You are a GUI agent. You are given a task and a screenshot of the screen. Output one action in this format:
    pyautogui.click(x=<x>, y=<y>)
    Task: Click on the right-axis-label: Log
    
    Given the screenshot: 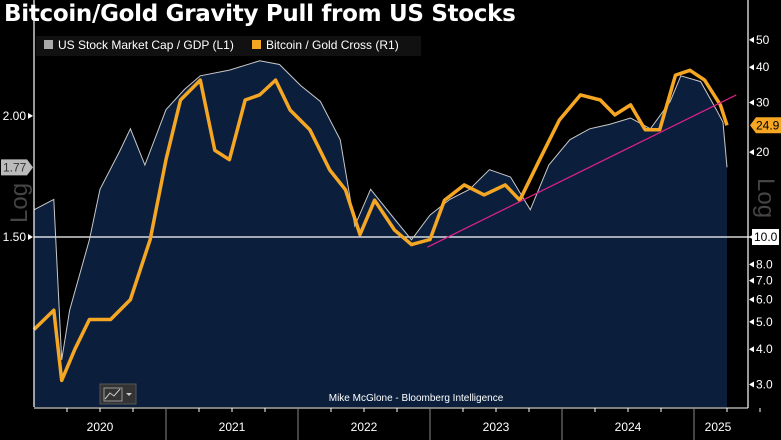 What is the action you would take?
    pyautogui.click(x=765, y=198)
    